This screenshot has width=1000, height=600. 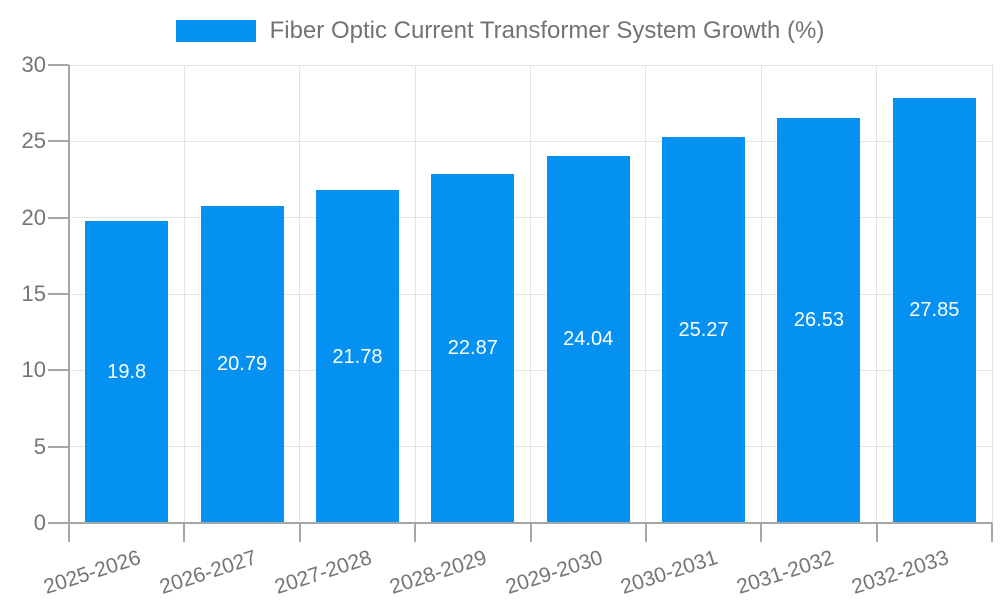 I want to click on x-axis-category-label: 2028-2029, so click(x=438, y=572).